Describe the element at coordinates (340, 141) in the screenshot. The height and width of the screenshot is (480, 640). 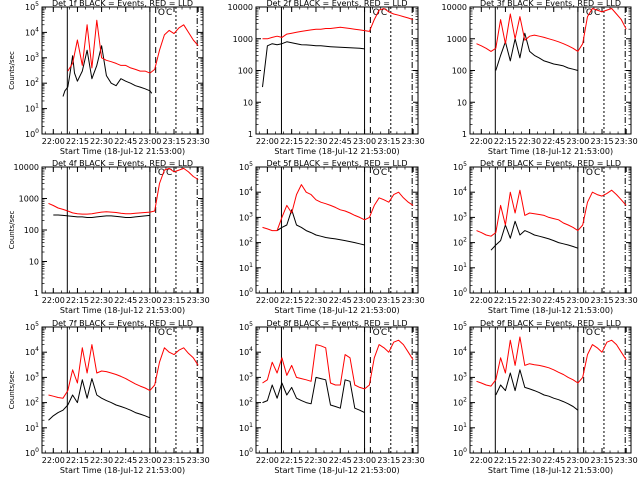
I see `panel-2-x-tick-label: 22:45` at that location.